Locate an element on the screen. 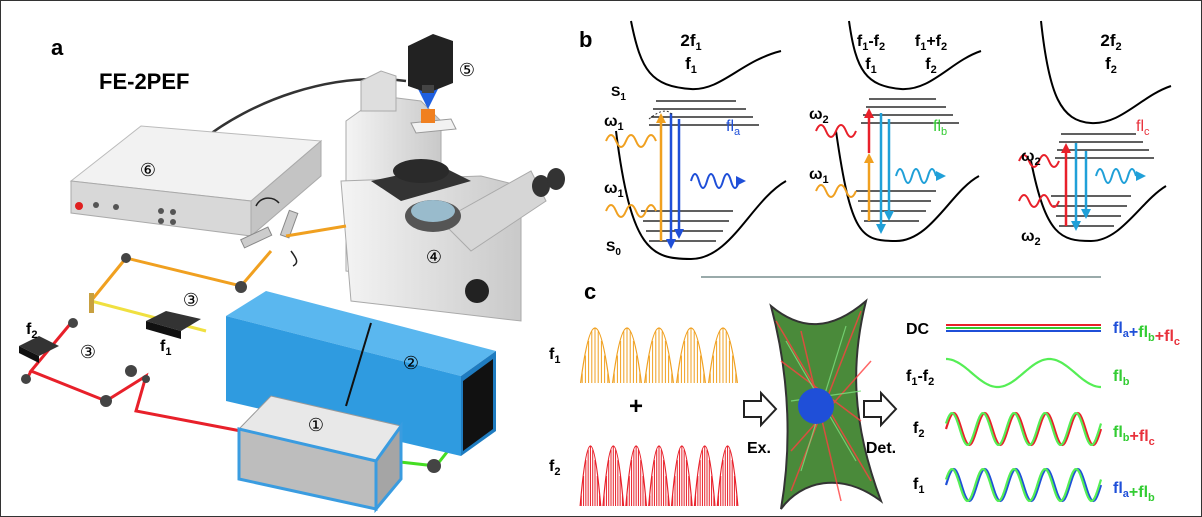 Image resolution: width=1202 pixels, height=517 pixels. row-f1f2-label: f1-f2 is located at coordinates (920, 378).